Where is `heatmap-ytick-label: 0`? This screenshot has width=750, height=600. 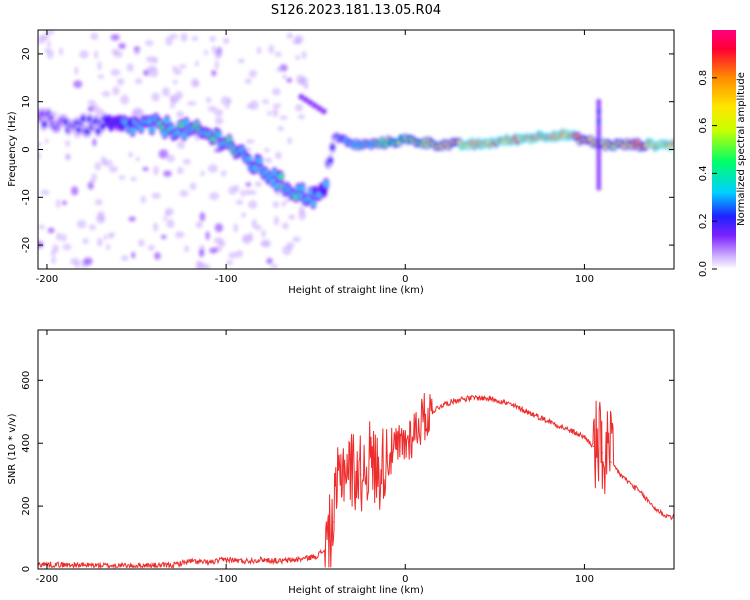 heatmap-ytick-label: 0 is located at coordinates (26, 149).